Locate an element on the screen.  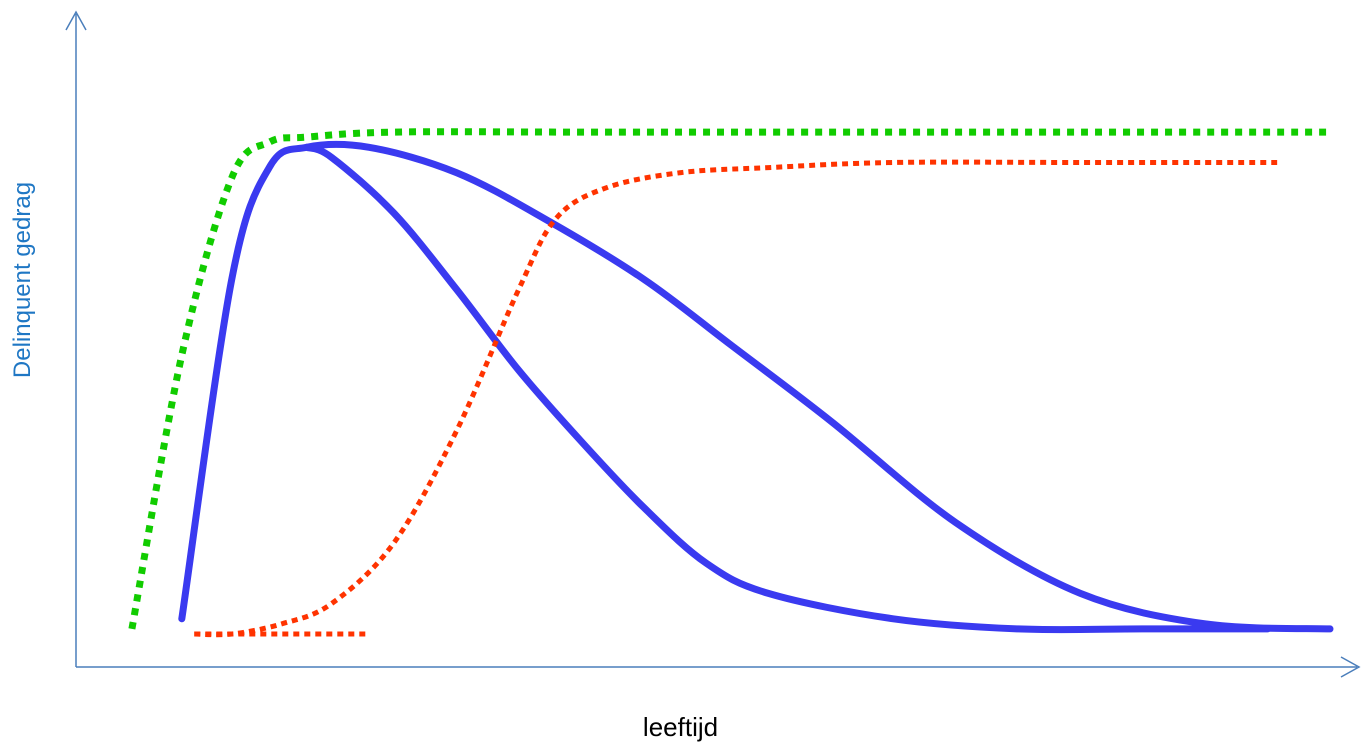
y-axis-arrowhead is located at coordinates (76, 20).